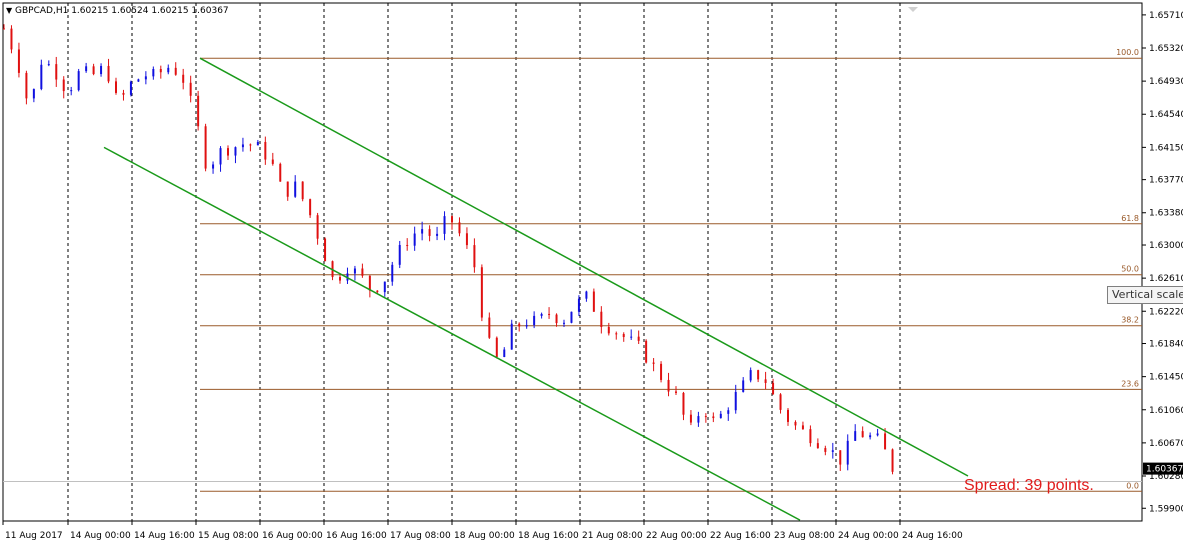 Image resolution: width=1183 pixels, height=555 pixels. I want to click on price-label: 1.60670, so click(1166, 444).